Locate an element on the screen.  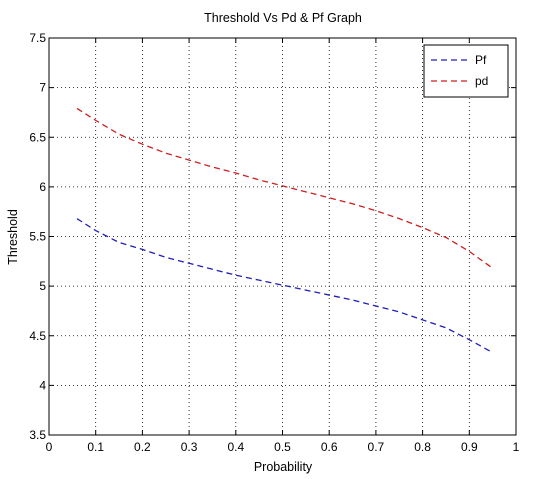
x-tick-label: 1 is located at coordinates (516, 447).